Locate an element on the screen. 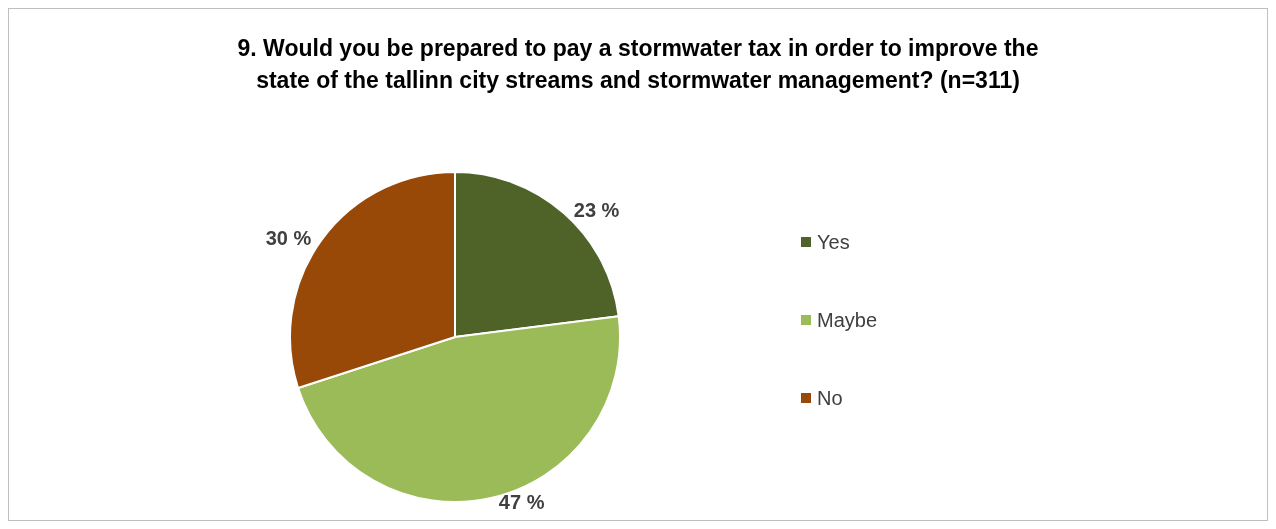  data-label: 23 % is located at coordinates (596, 210).